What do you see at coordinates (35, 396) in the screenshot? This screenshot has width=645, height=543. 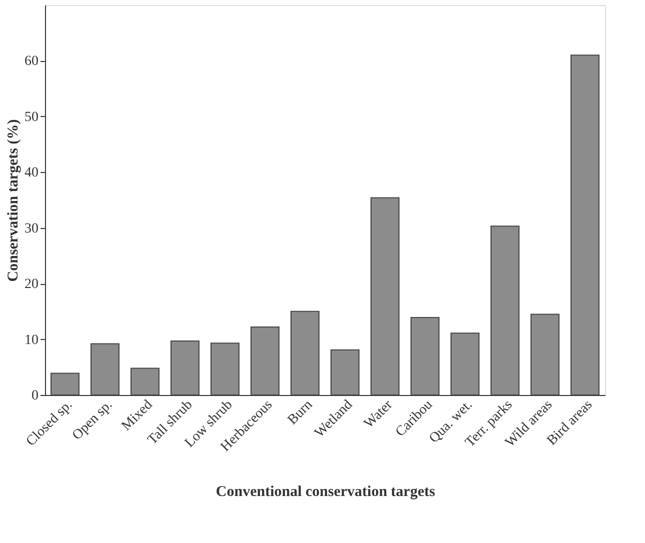 I see `y-tick-label: 0` at bounding box center [35, 396].